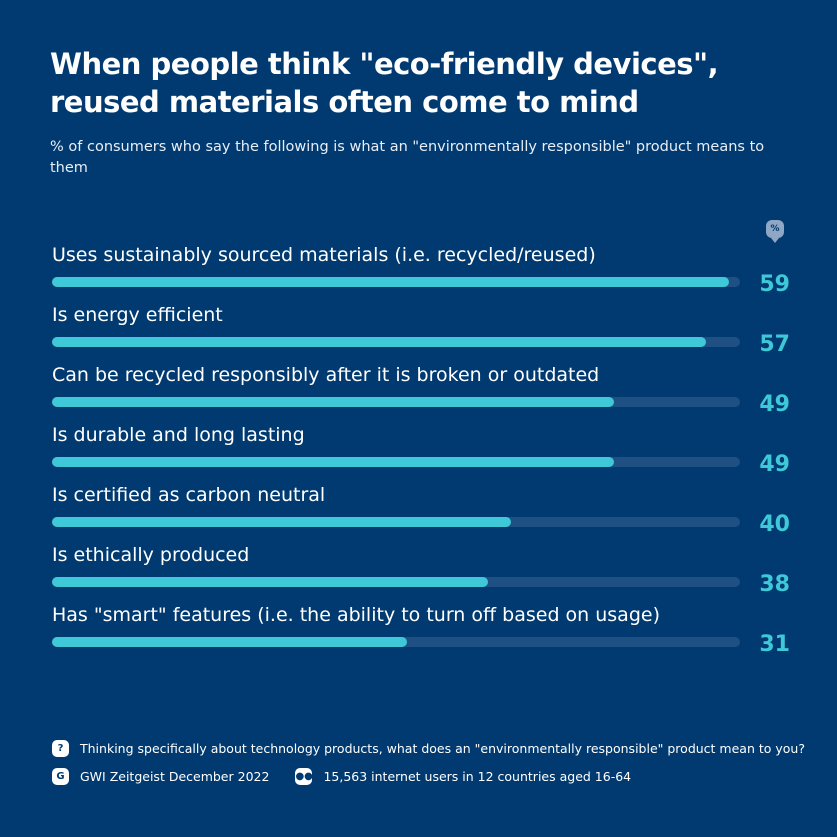 Image resolution: width=837 pixels, height=837 pixels. Describe the element at coordinates (178, 435) in the screenshot. I see `bar-label: Is durable and long lasting` at that location.